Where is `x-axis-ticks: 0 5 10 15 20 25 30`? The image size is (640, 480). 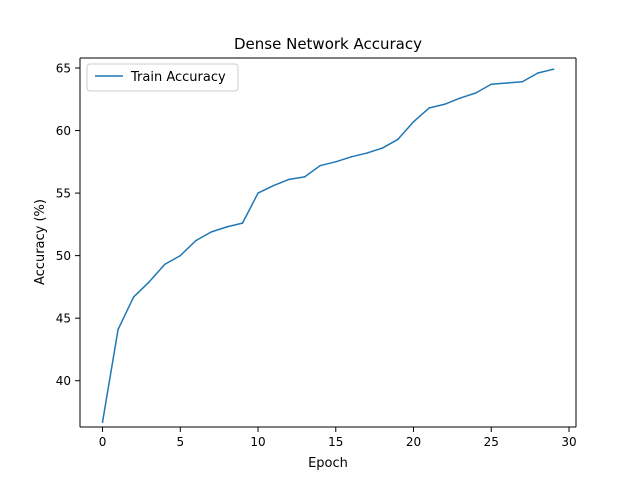
x-axis-ticks: 0 5 10 15 20 25 30 is located at coordinates (338, 438).